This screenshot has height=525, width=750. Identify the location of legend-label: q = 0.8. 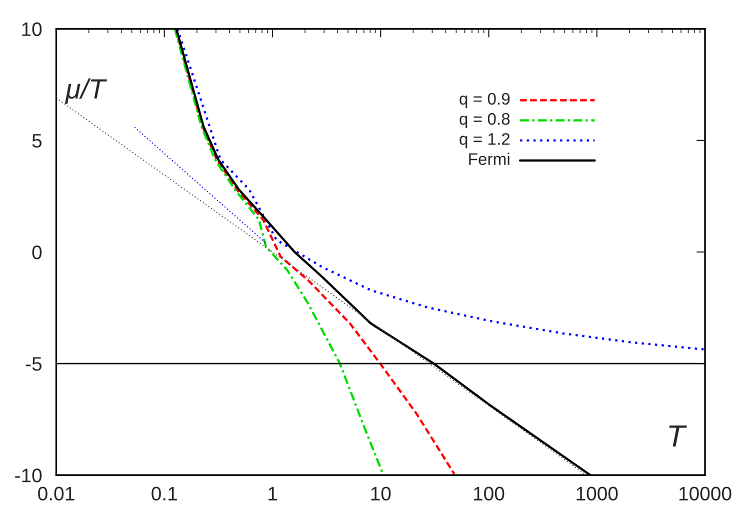
(485, 120).